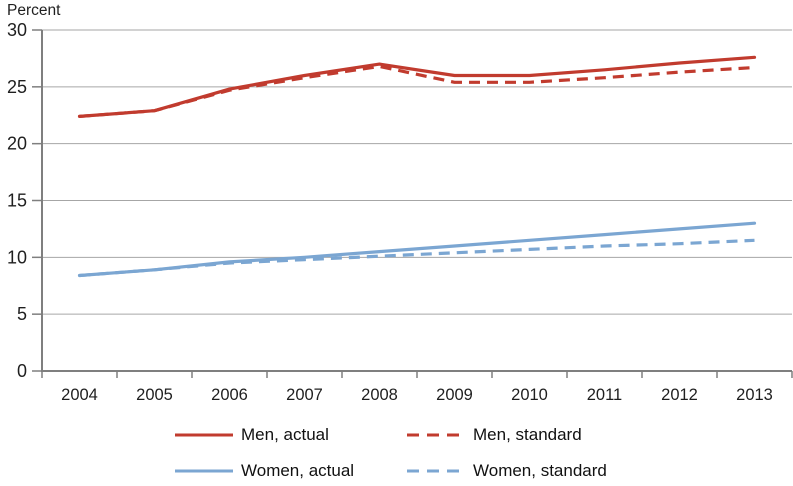  What do you see at coordinates (79, 395) in the screenshot?
I see `x-tick-label: 2004` at bounding box center [79, 395].